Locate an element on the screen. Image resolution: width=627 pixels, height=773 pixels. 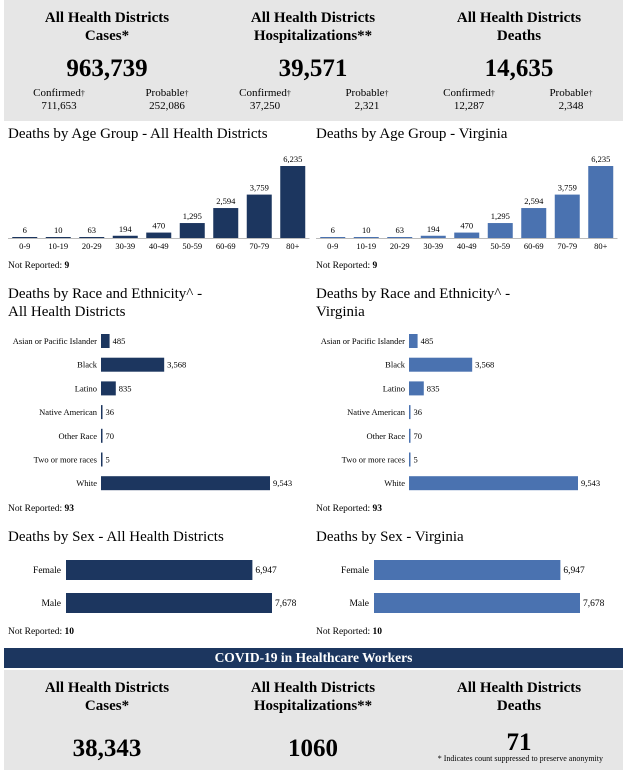
healthcare-workers-banner: COVID-19 in Healthcare Workers is located at coordinates (313, 658).